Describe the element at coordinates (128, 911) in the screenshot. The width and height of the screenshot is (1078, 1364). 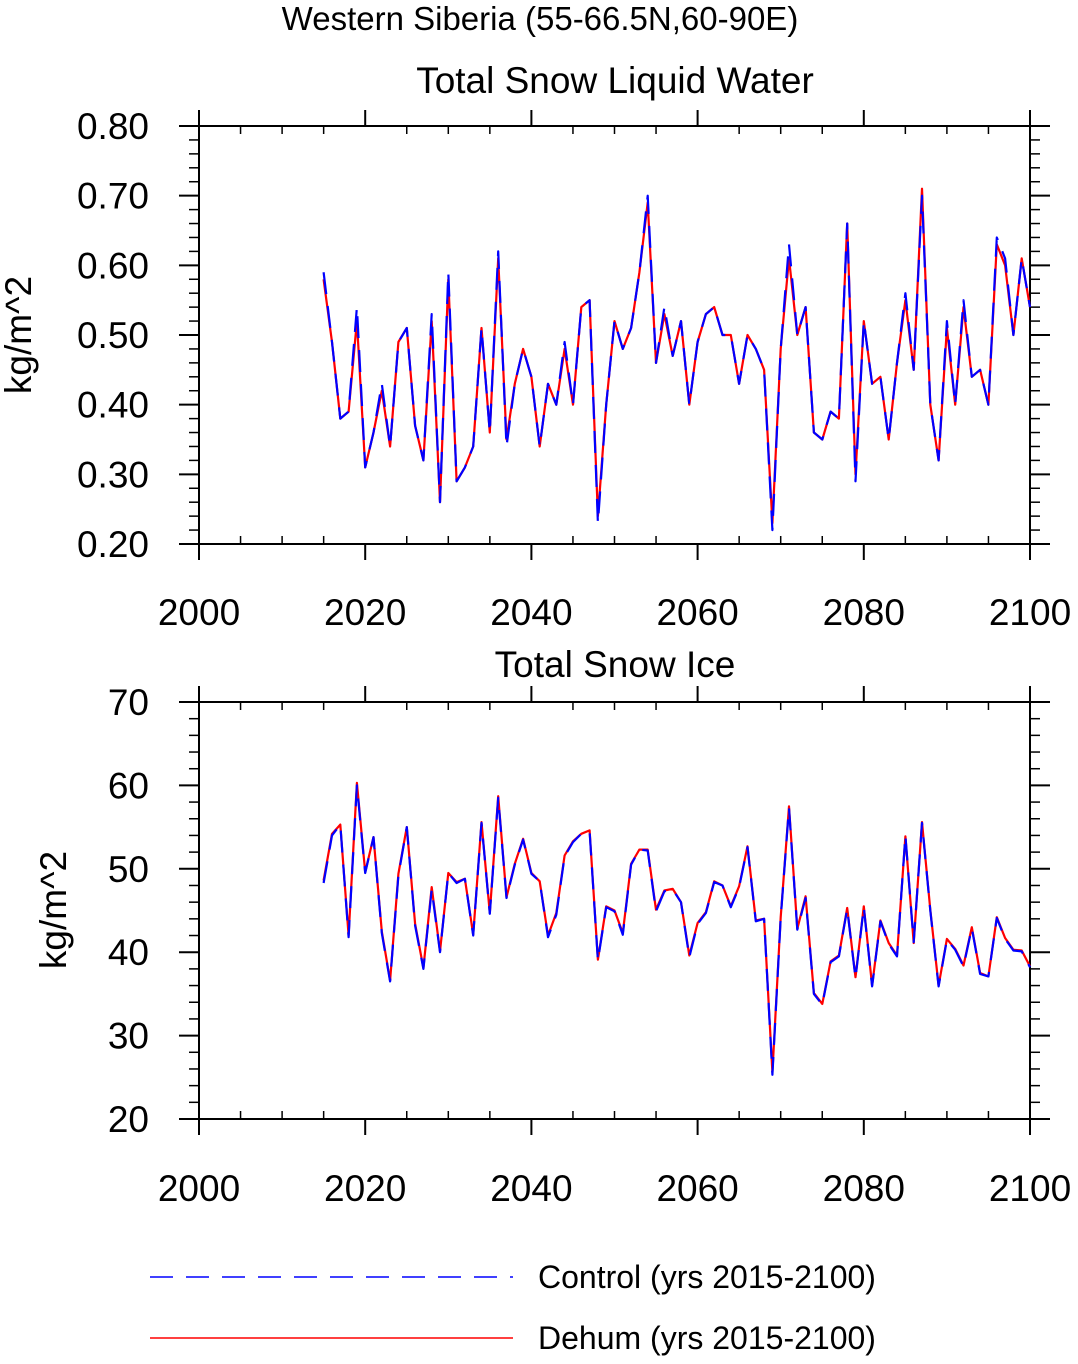
I see `y-tick-labels: 20 30 40 50 60 70` at that location.